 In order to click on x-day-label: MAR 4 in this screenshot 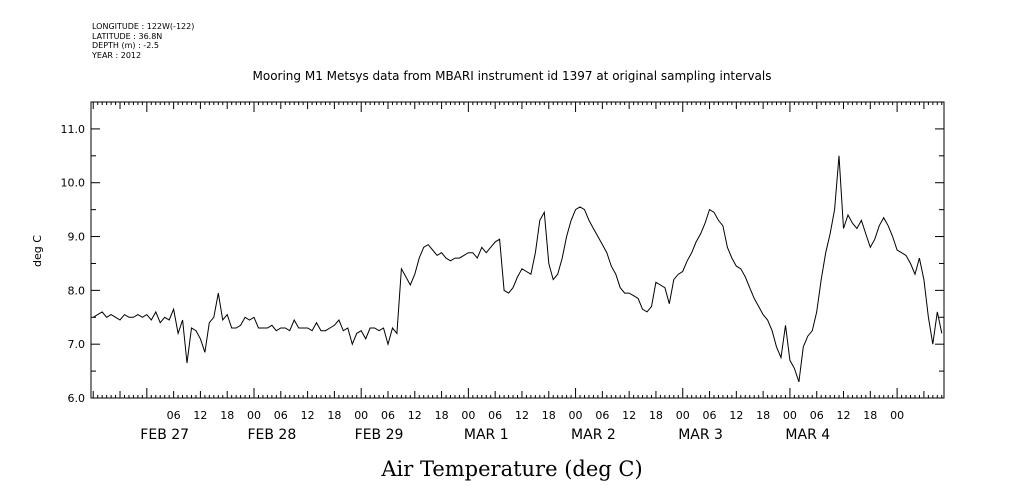, I will do `click(807, 435)`.